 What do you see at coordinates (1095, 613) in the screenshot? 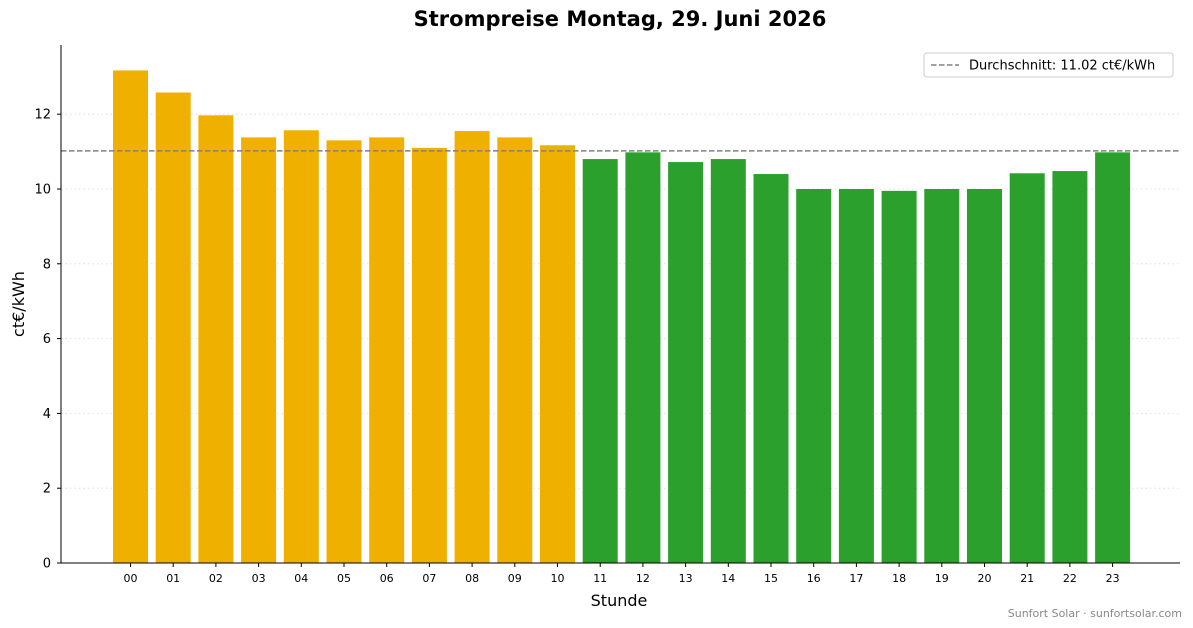
I see `footer-credit: Sunfort Solar · sunfortsolar.com` at bounding box center [1095, 613].